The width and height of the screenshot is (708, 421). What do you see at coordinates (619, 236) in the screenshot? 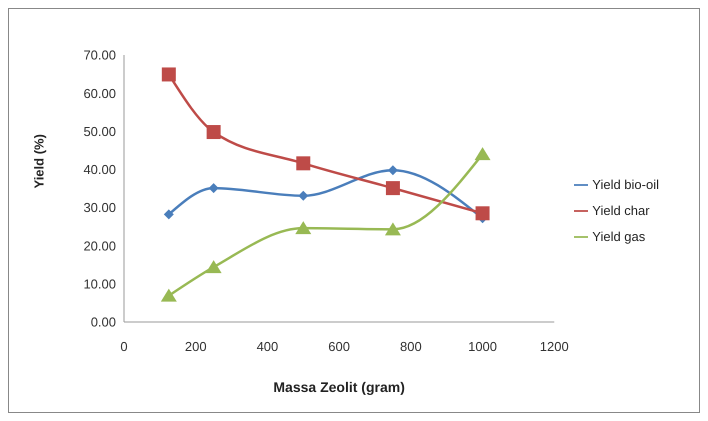
I see `legend-label: Yield gas` at bounding box center [619, 236].